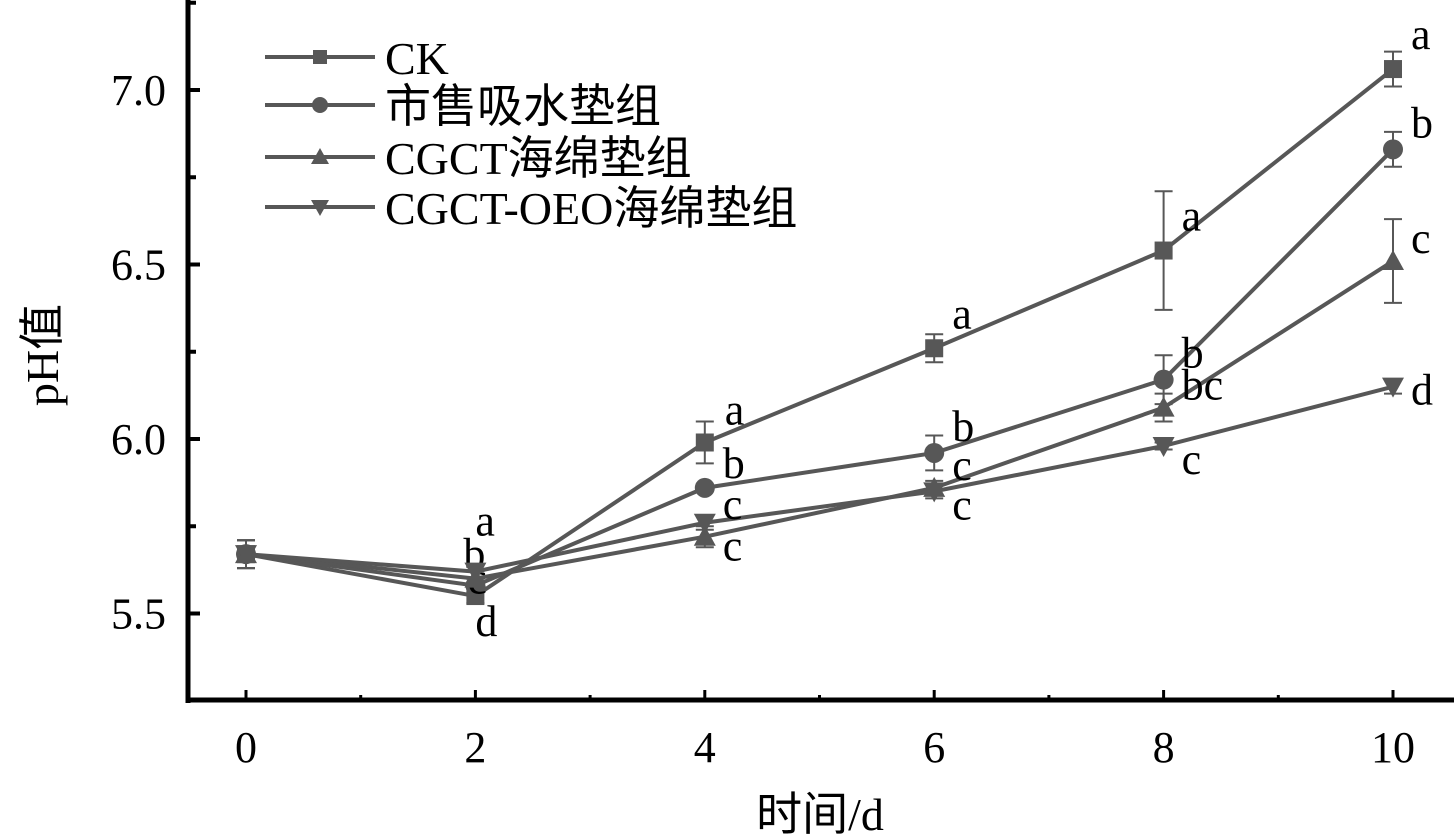  I want to click on legend-label: CGCT-OEO海绵垫组, so click(591, 208).